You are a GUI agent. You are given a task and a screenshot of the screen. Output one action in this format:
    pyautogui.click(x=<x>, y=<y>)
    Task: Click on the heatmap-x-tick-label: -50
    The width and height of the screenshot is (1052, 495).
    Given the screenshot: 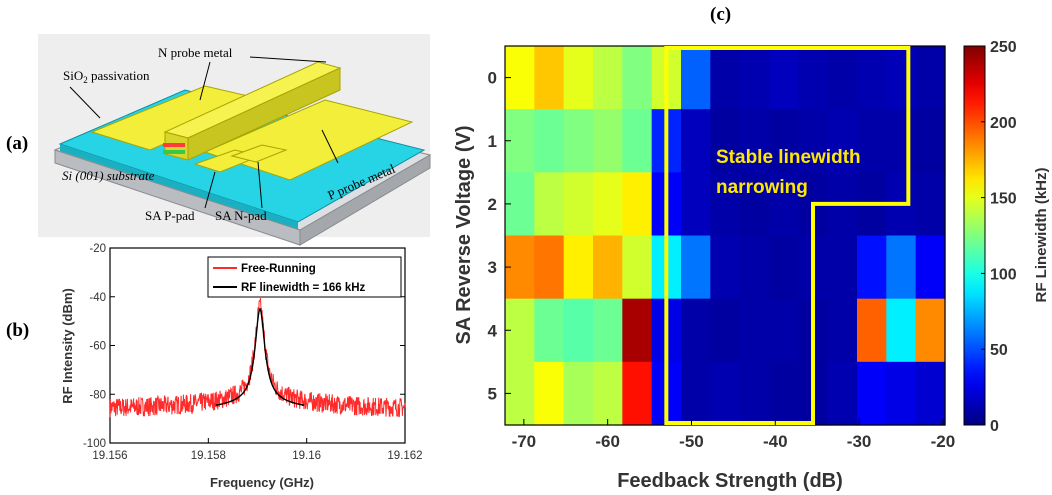 What is the action you would take?
    pyautogui.click(x=691, y=441)
    